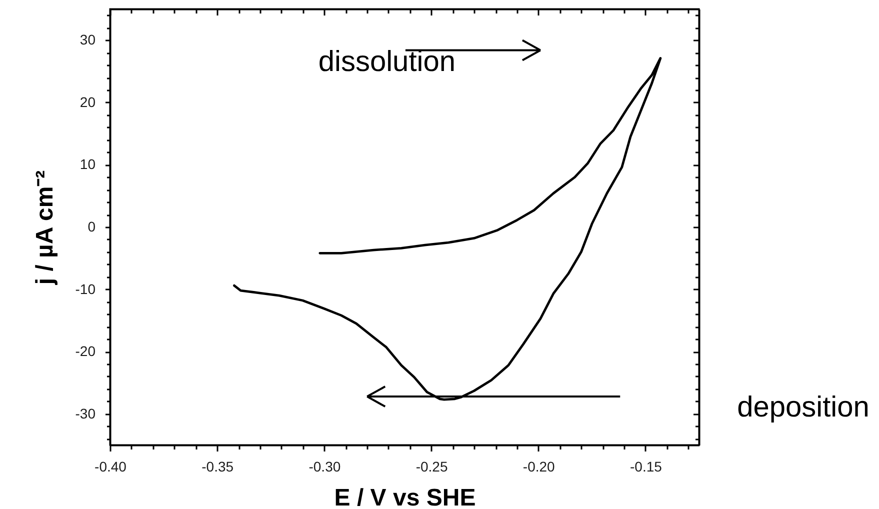  I want to click on y-tick-label: 30, so click(88, 40).